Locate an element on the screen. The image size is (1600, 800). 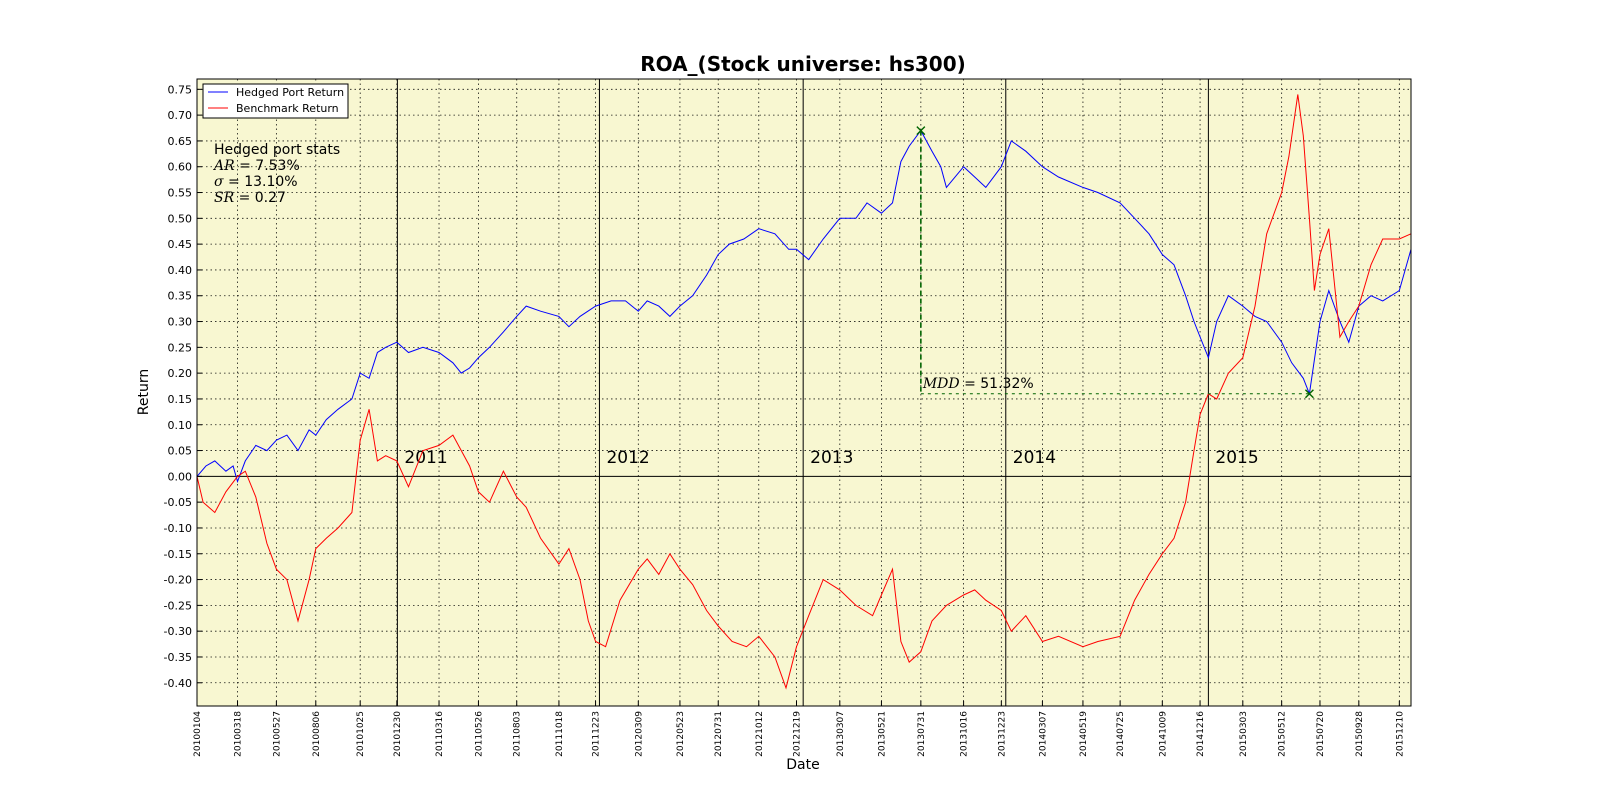
year-label: 2014 is located at coordinates (1034, 458).